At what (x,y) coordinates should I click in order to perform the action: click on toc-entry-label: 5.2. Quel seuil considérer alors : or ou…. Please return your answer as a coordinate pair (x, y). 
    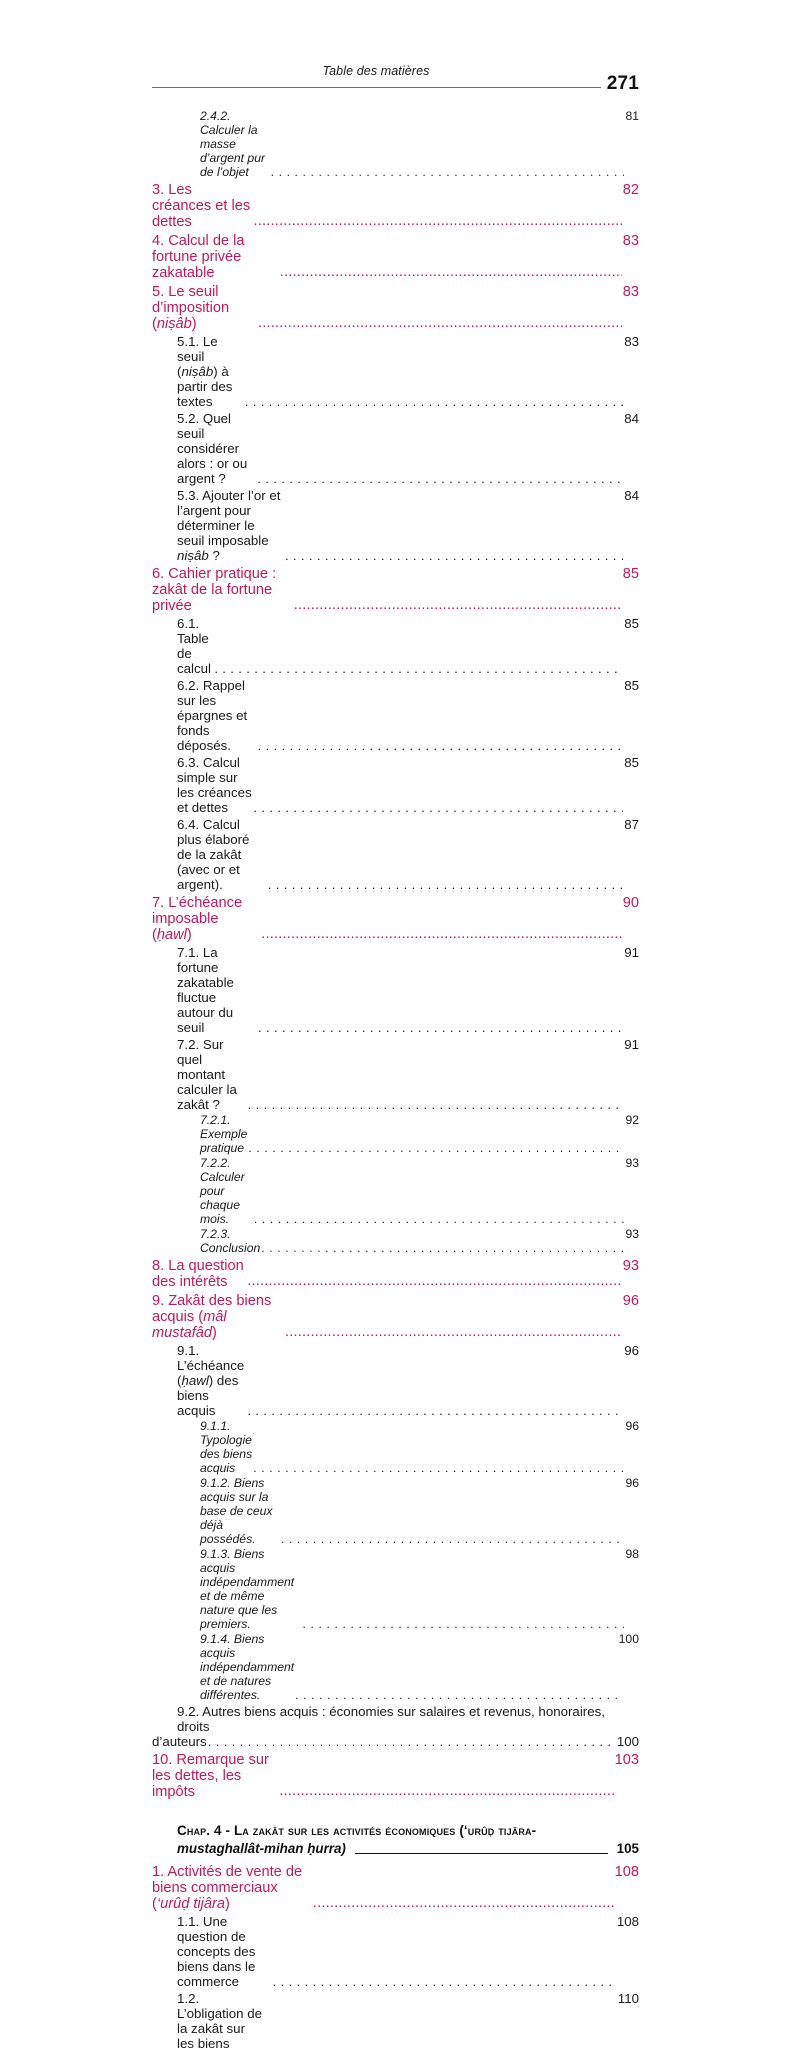
    Looking at the image, I should click on (214, 448).